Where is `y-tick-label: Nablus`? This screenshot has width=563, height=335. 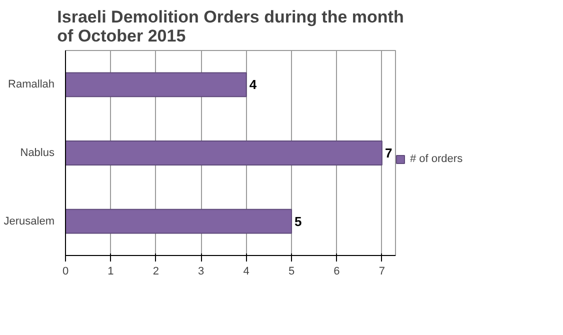 y-tick-label: Nablus is located at coordinates (37, 153).